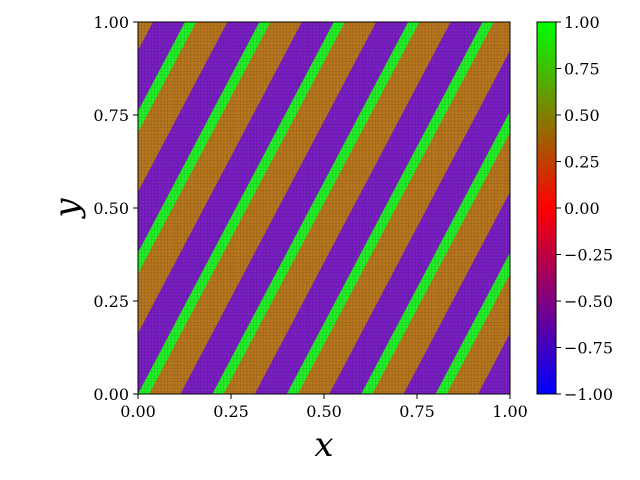 The image size is (640, 480). What do you see at coordinates (582, 69) in the screenshot?
I see `colorbar-tick-label: 0.75` at bounding box center [582, 69].